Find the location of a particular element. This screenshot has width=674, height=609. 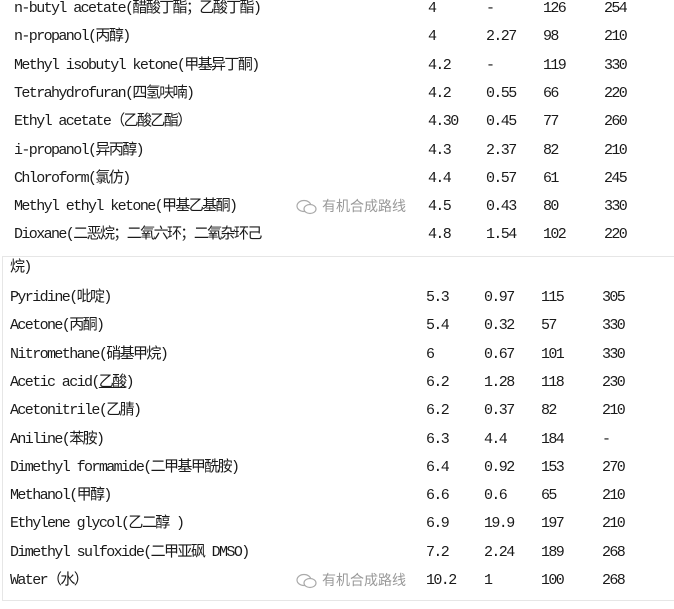

cell-value: 0.92 is located at coordinates (499, 467).